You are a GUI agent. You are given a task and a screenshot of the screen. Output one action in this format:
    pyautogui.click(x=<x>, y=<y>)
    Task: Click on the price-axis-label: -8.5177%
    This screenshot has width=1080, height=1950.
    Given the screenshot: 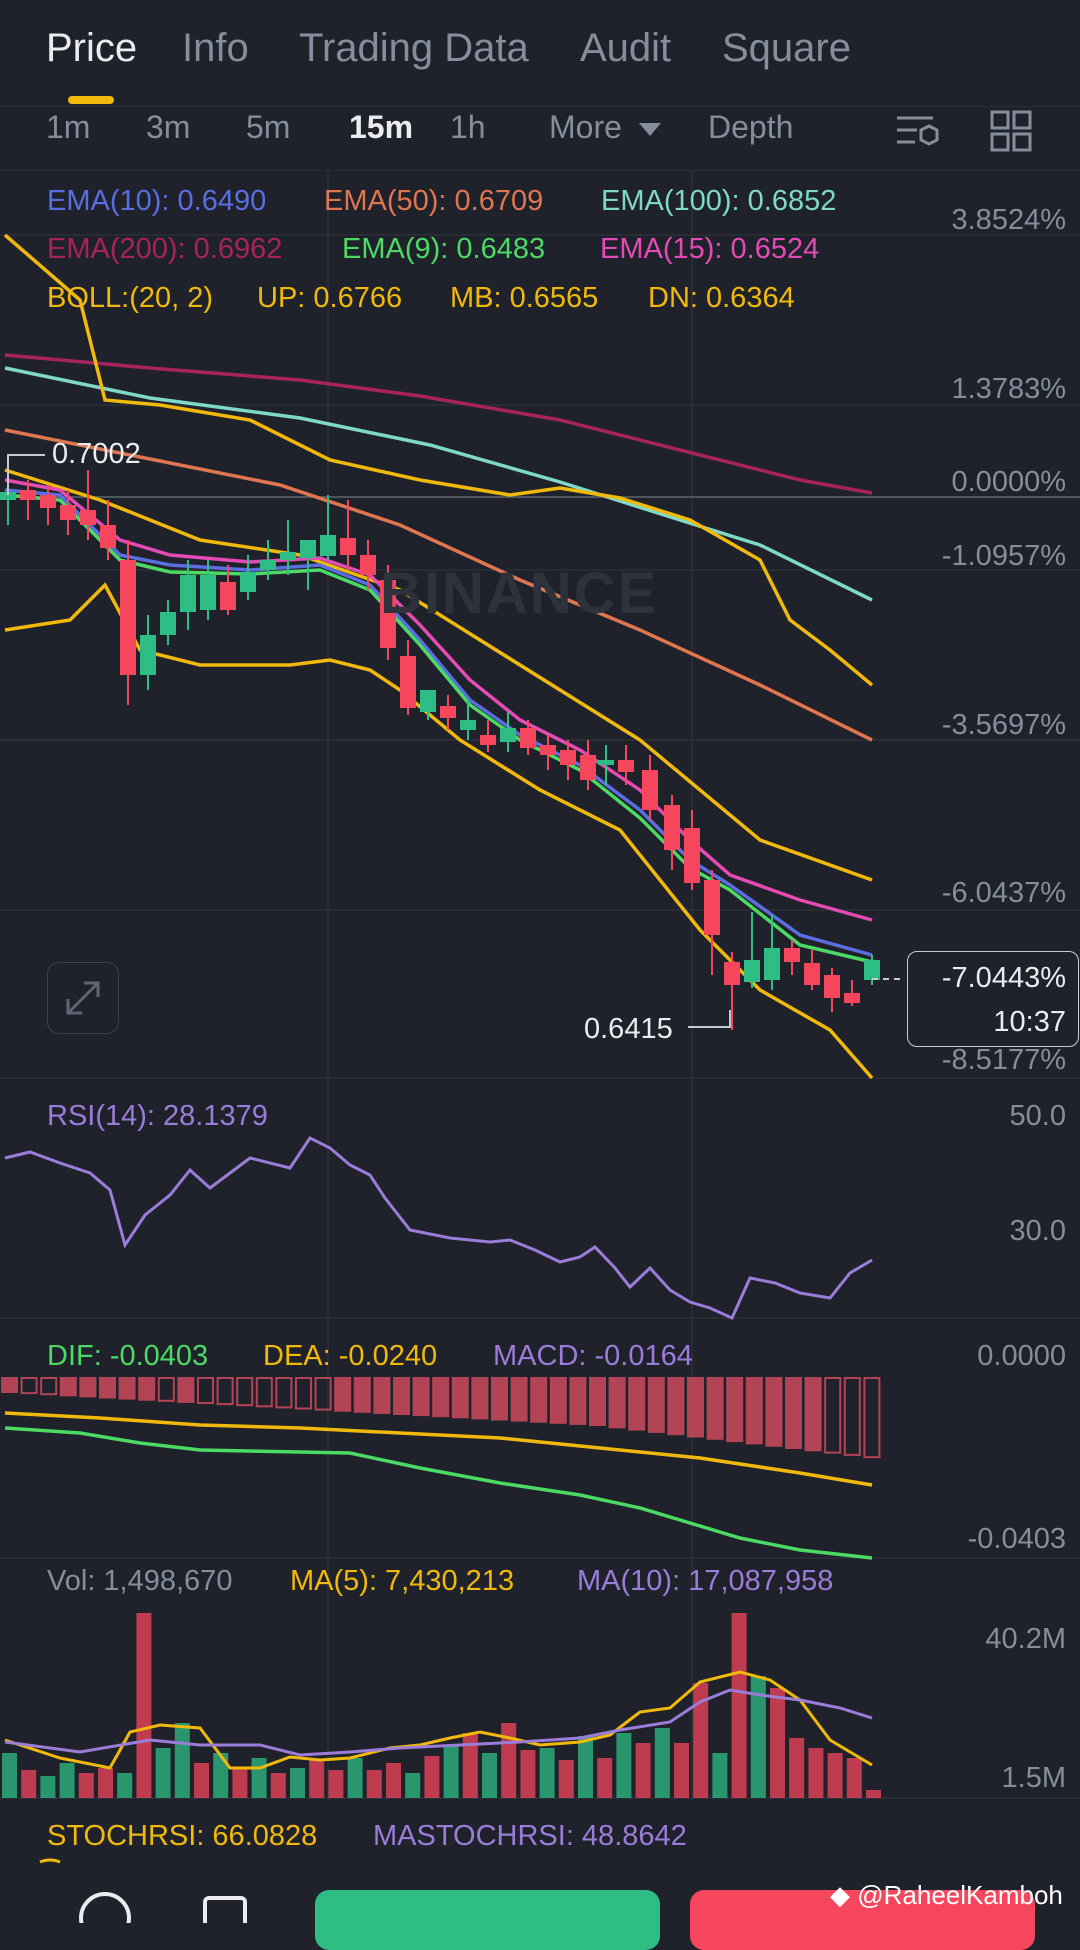 What is the action you would take?
    pyautogui.click(x=1003, y=1060)
    